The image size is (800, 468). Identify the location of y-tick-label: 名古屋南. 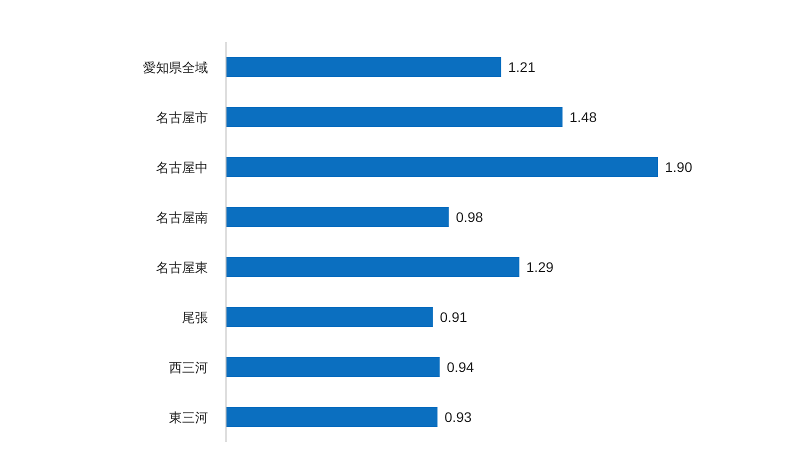
(182, 217).